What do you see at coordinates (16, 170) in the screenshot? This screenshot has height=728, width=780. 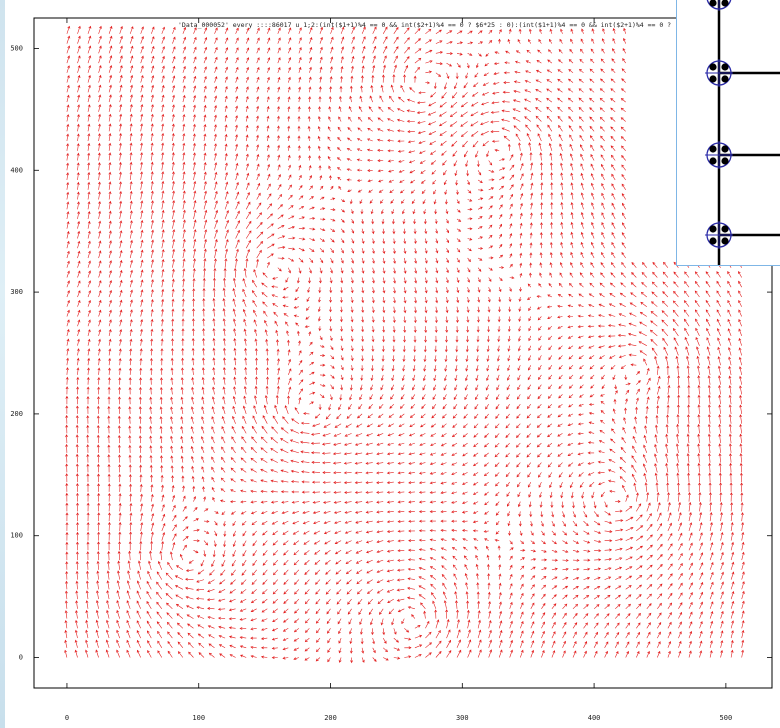 I see `y-tick-label: 400` at bounding box center [16, 170].